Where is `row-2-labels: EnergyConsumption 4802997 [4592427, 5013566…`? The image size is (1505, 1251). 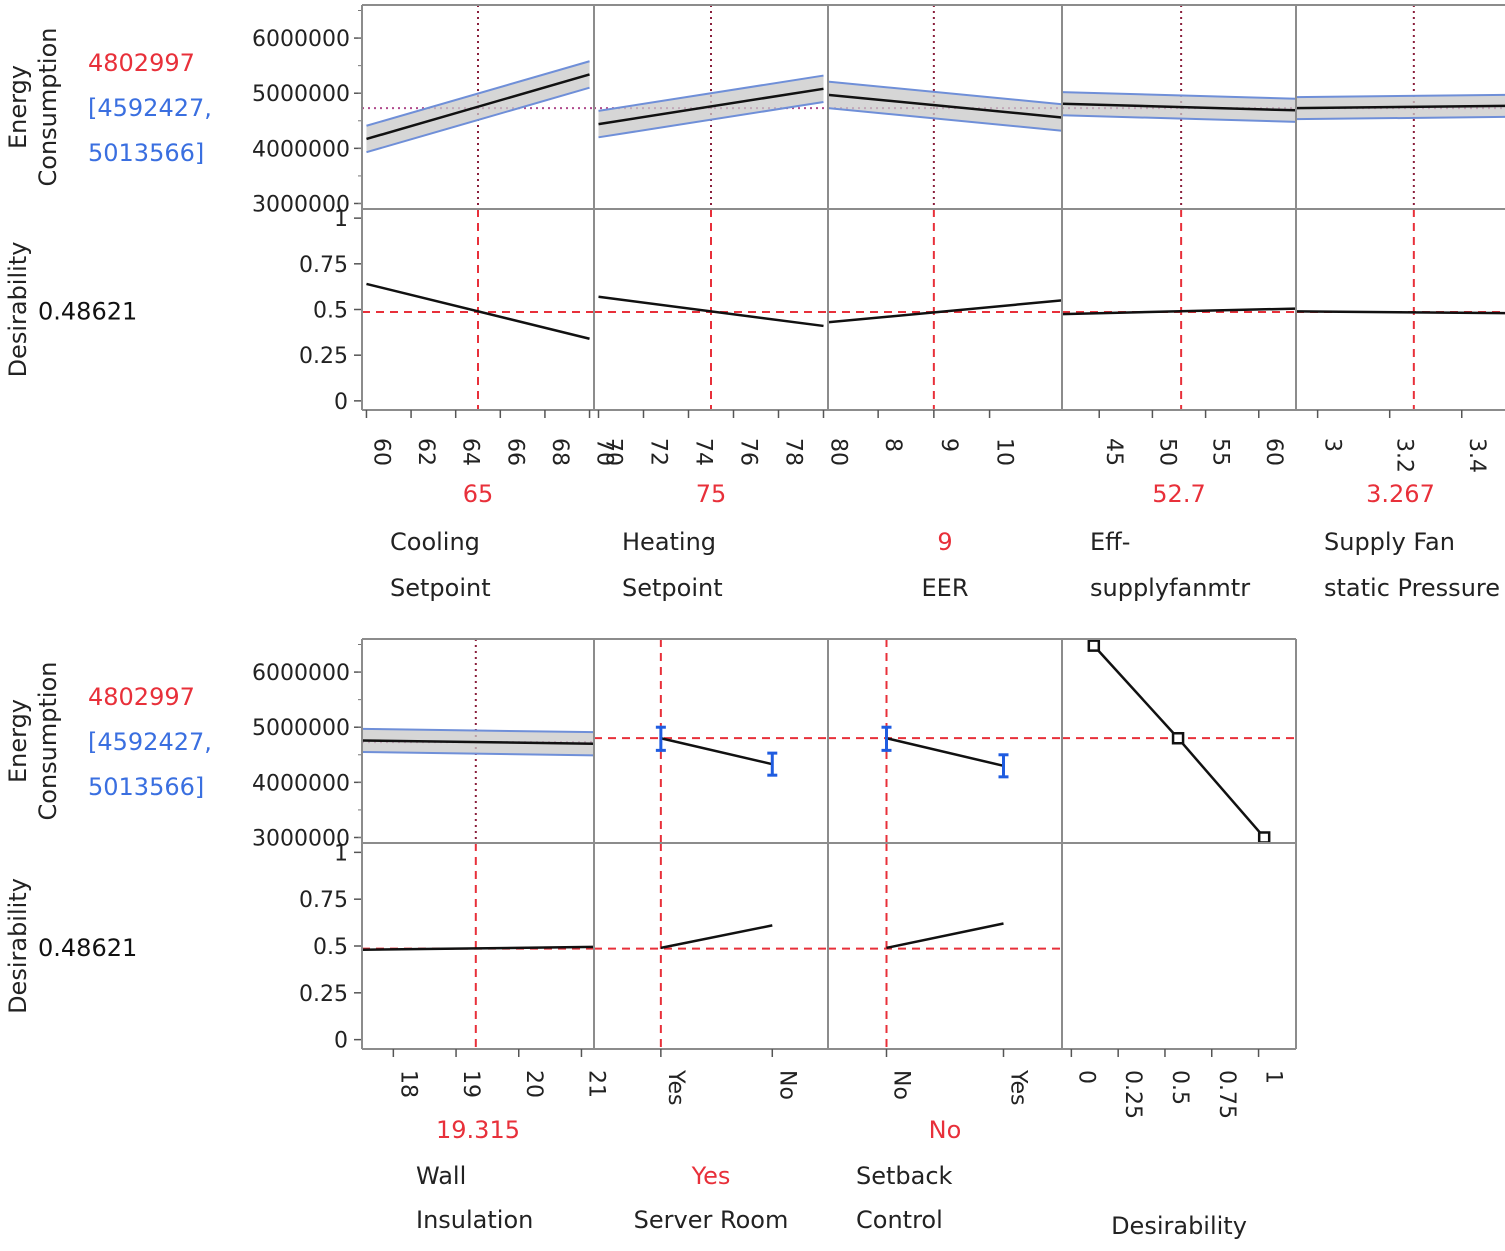
row-2-labels: EnergyConsumption 4802997 [4592427, 5013566… is located at coordinates (183, 849).